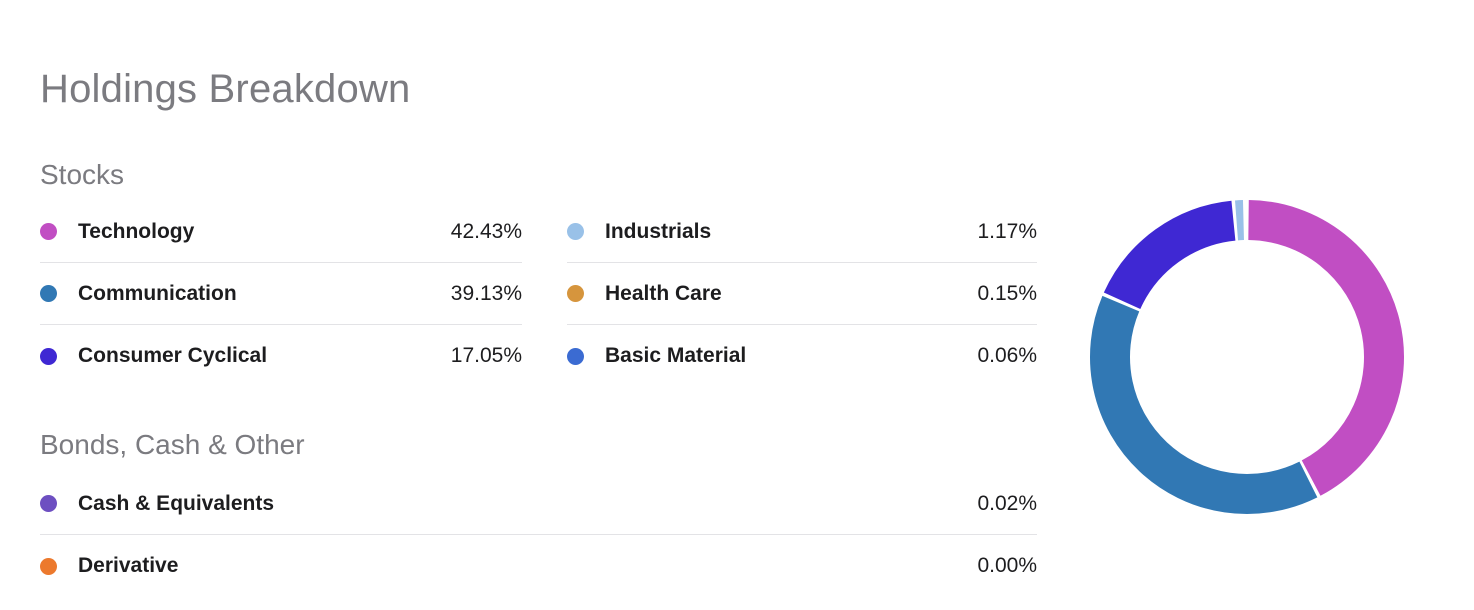 The width and height of the screenshot is (1474, 610). I want to click on legend-row-industrials: Industrials 1.17%, so click(802, 232).